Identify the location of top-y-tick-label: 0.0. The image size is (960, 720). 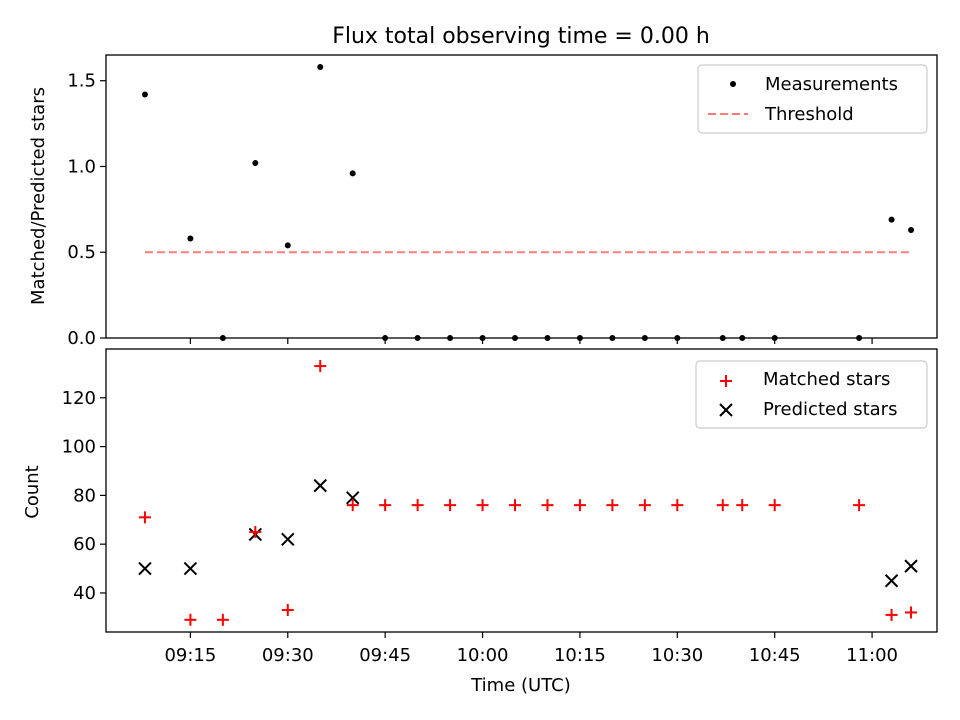
(81, 338).